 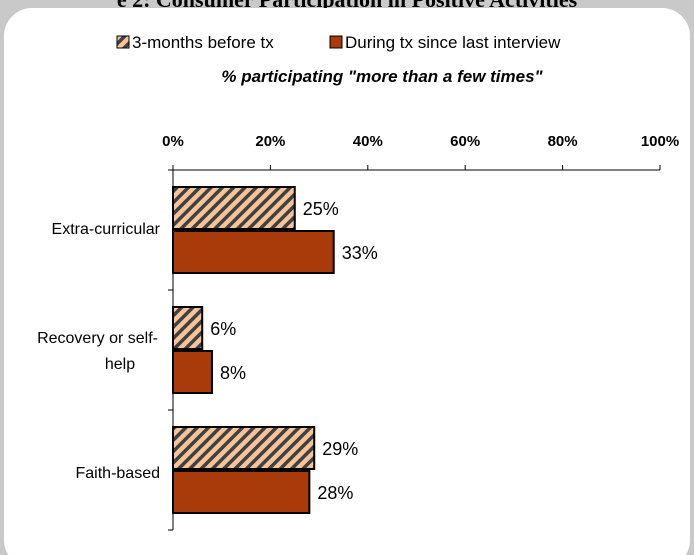 I want to click on data-label-during-tx-1: 8%, so click(x=233, y=373).